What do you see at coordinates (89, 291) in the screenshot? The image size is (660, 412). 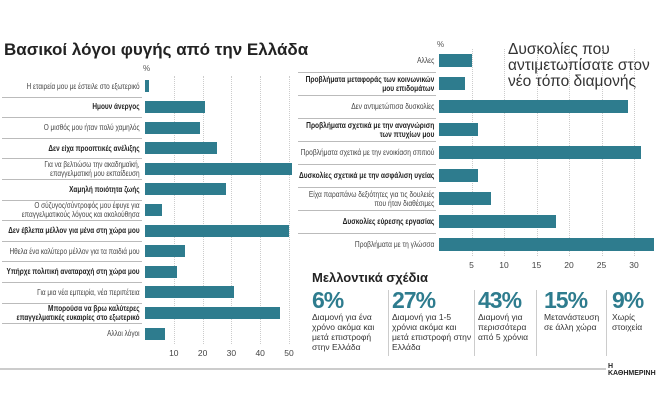 I see `category-label: Για μια νέα εμπειρία, νέα περιπέτεια` at bounding box center [89, 291].